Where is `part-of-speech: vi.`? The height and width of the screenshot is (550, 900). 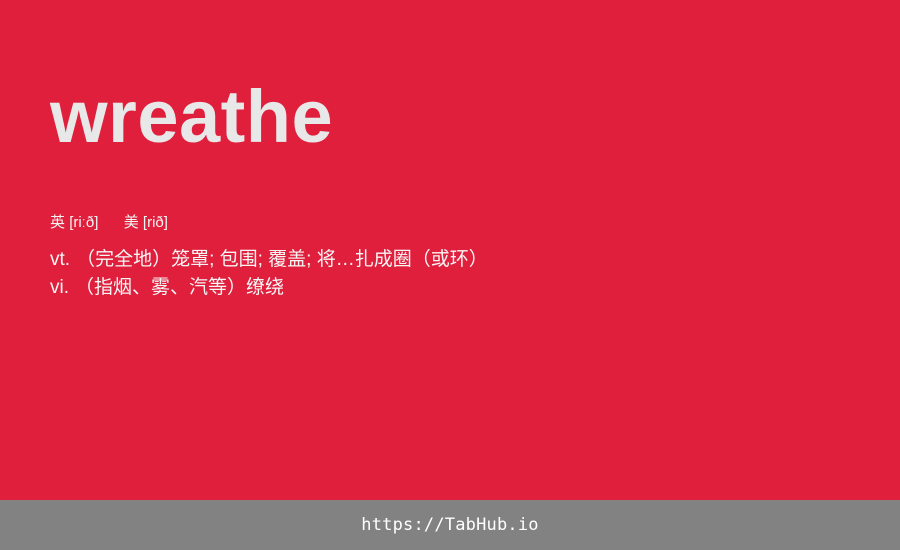
part-of-speech: vi. is located at coordinates (59, 287).